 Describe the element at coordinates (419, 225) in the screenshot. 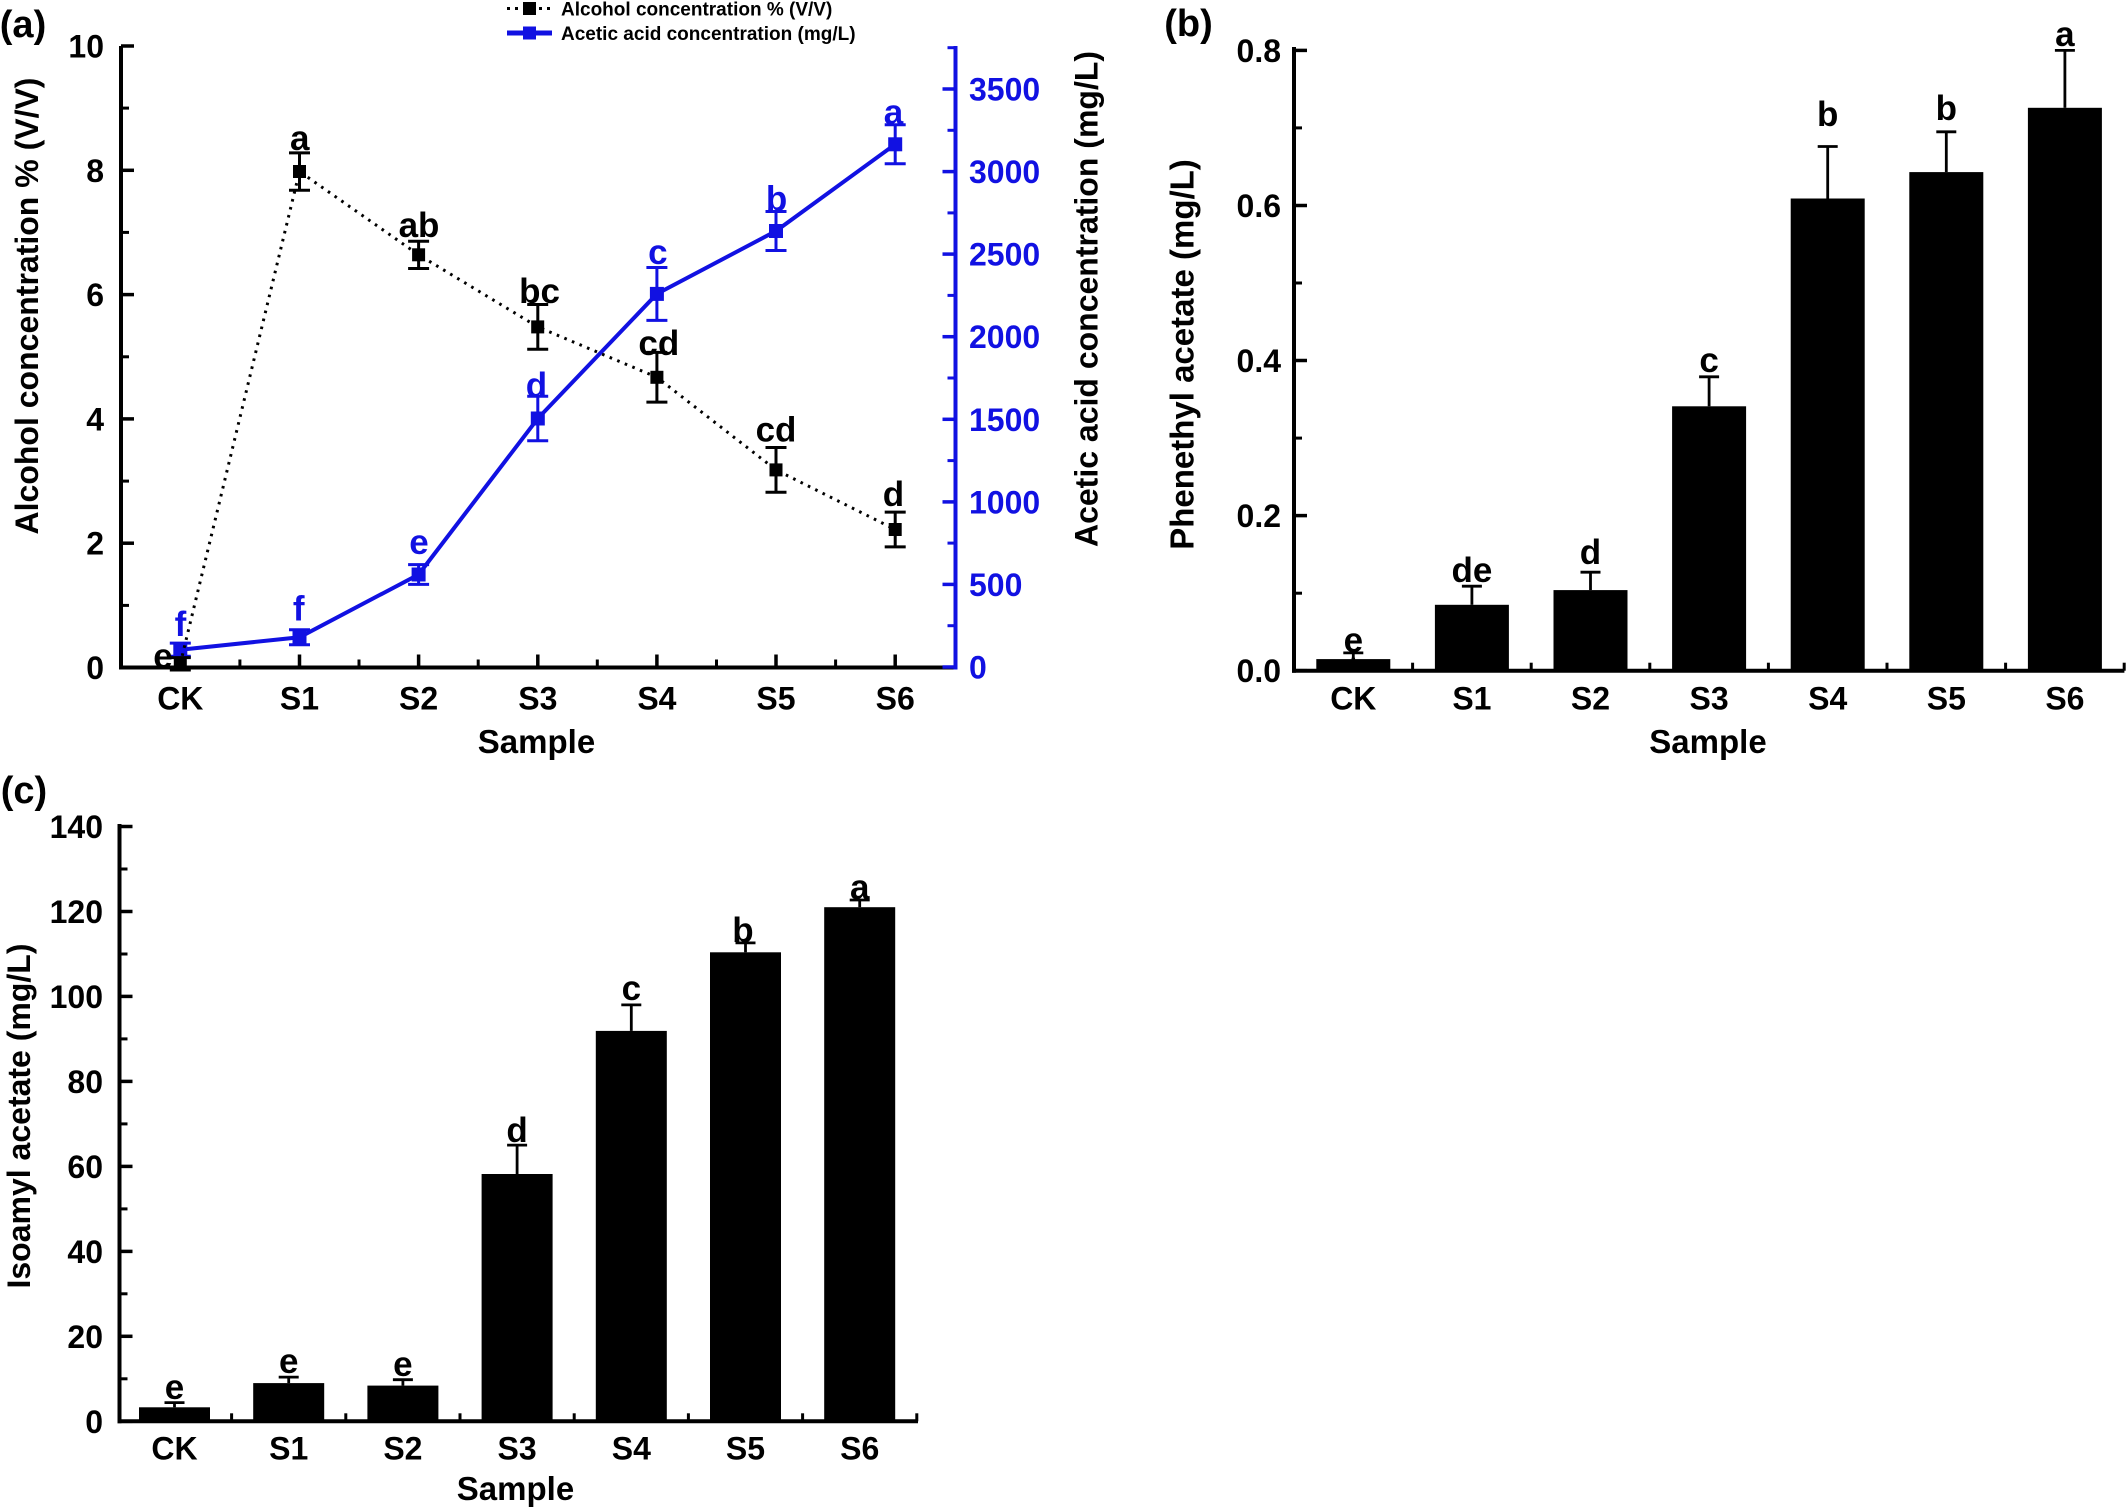

I see `svg-text: ab` at that location.